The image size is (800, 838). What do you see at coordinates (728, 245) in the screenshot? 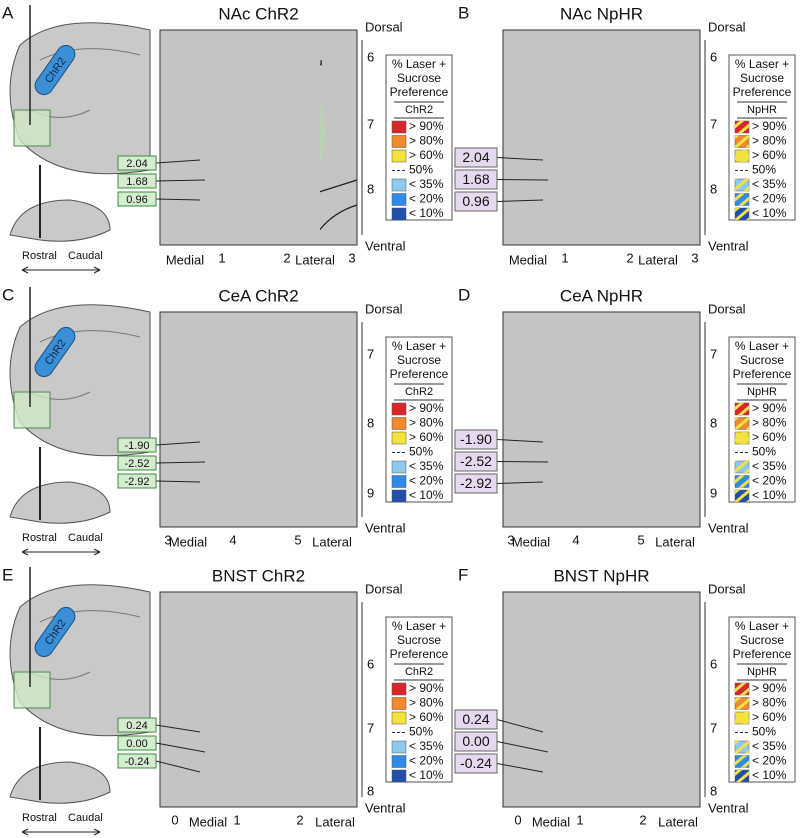
I see `ventral-label: Ventral` at bounding box center [728, 245].